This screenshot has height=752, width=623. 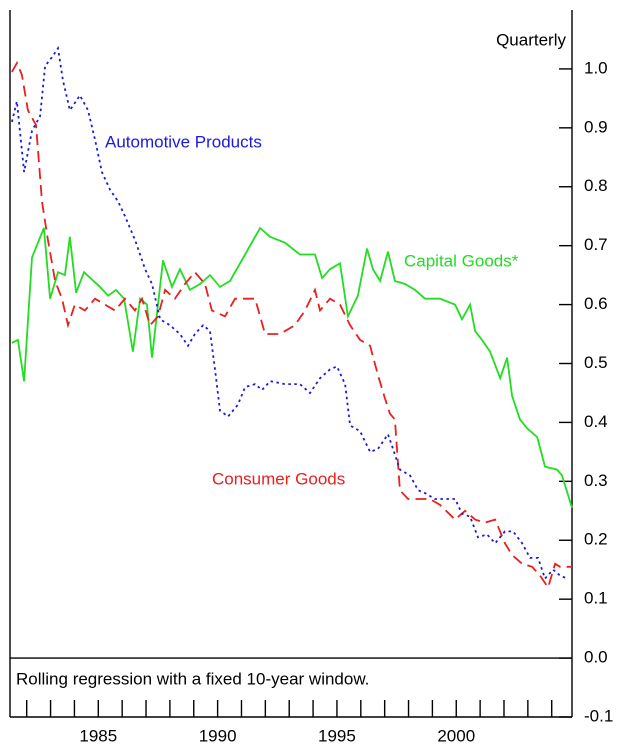 I want to click on y-tick-label: 1.0, so click(x=596, y=67).